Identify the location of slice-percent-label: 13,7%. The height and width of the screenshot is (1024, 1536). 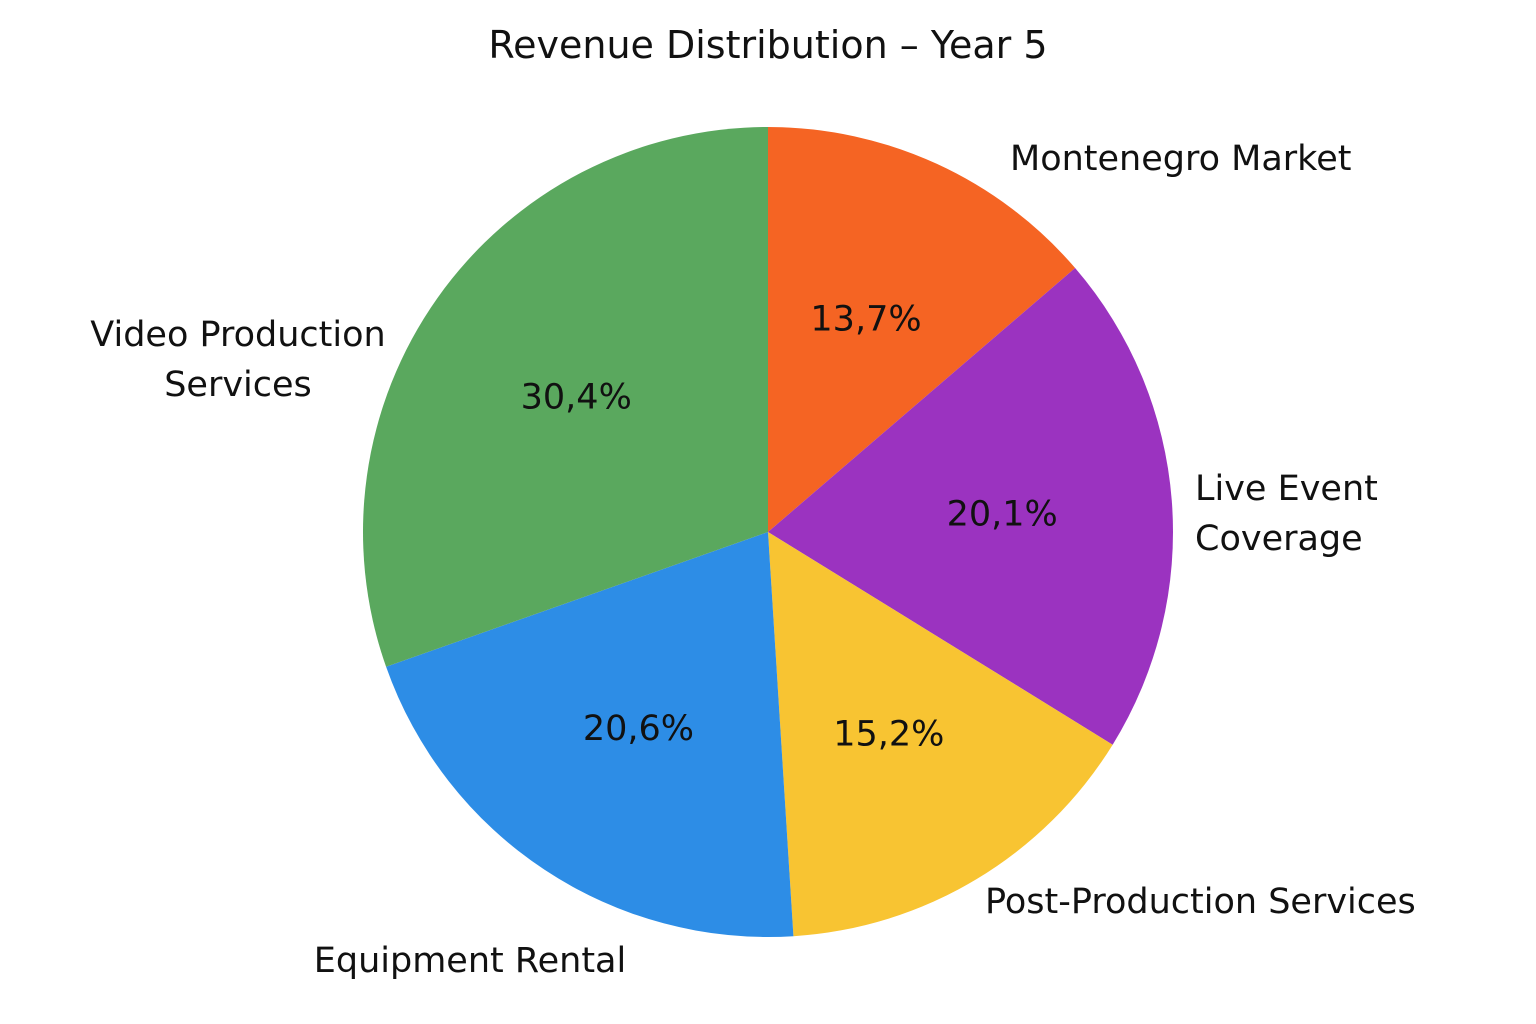
(865, 320).